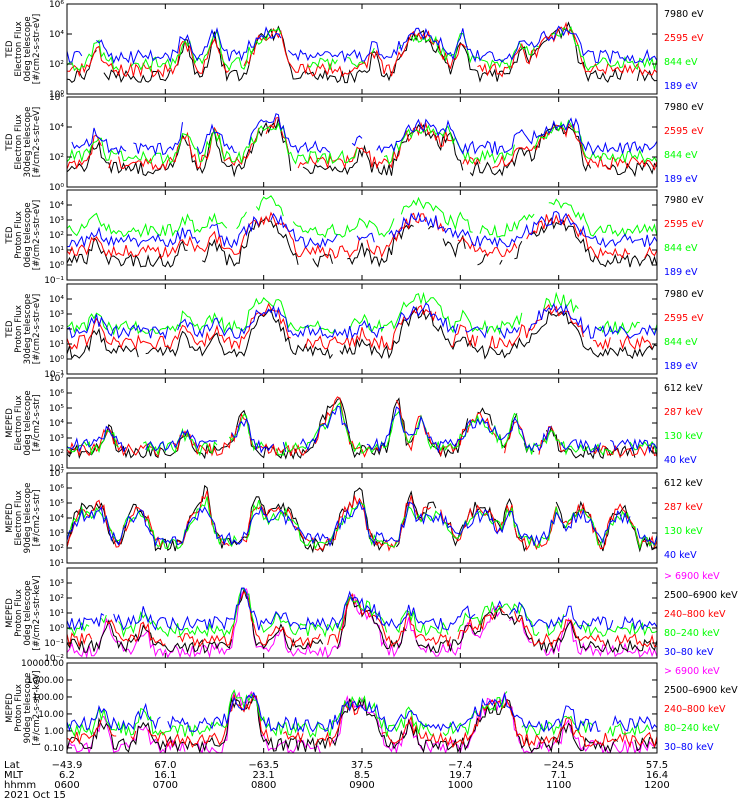  What do you see at coordinates (19, 708) in the screenshot?
I see `y-axis-label-8-2: Proton Flux` at bounding box center [19, 708].